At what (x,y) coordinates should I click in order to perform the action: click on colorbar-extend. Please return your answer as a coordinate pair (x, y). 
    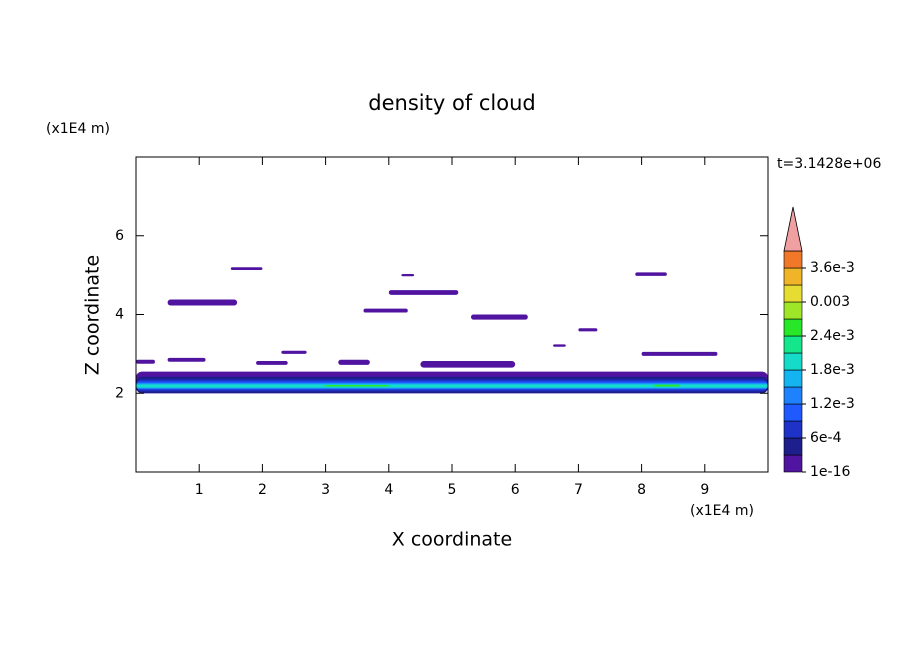
    Looking at the image, I should click on (793, 229).